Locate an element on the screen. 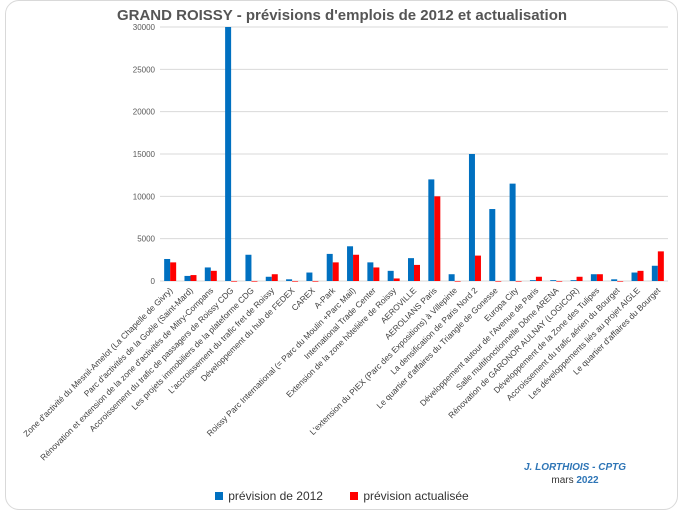  legend-item-2012: prévision de 2012 is located at coordinates (269, 496).